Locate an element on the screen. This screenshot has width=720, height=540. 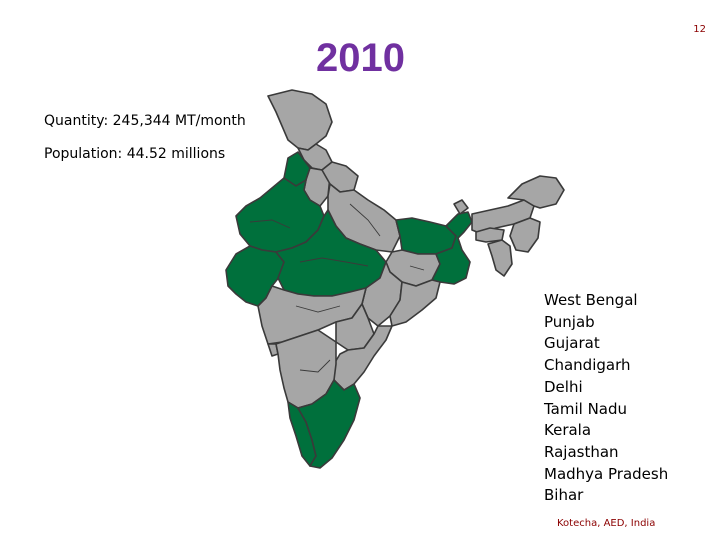
state-sikkim is located at coordinates (461, 207).